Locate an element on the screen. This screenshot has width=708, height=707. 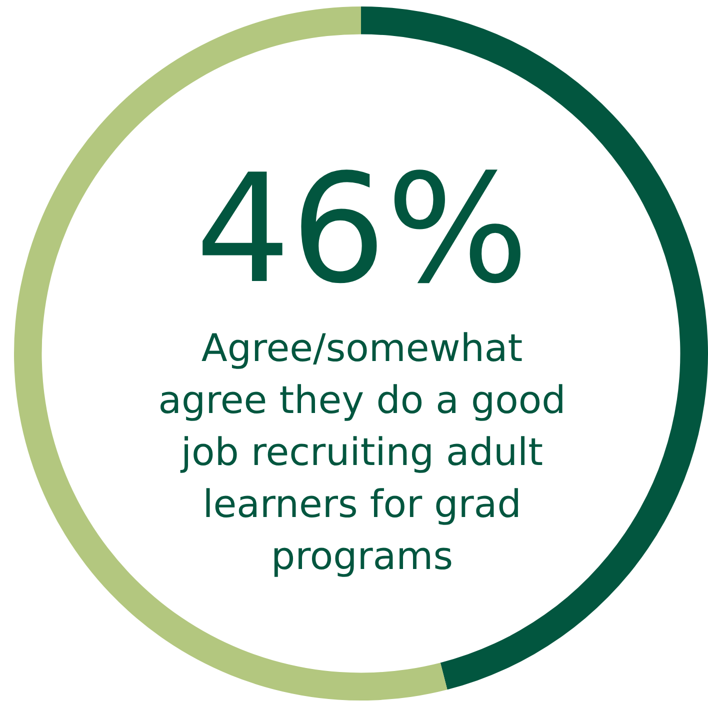
text: 46% is located at coordinates (362, 230).